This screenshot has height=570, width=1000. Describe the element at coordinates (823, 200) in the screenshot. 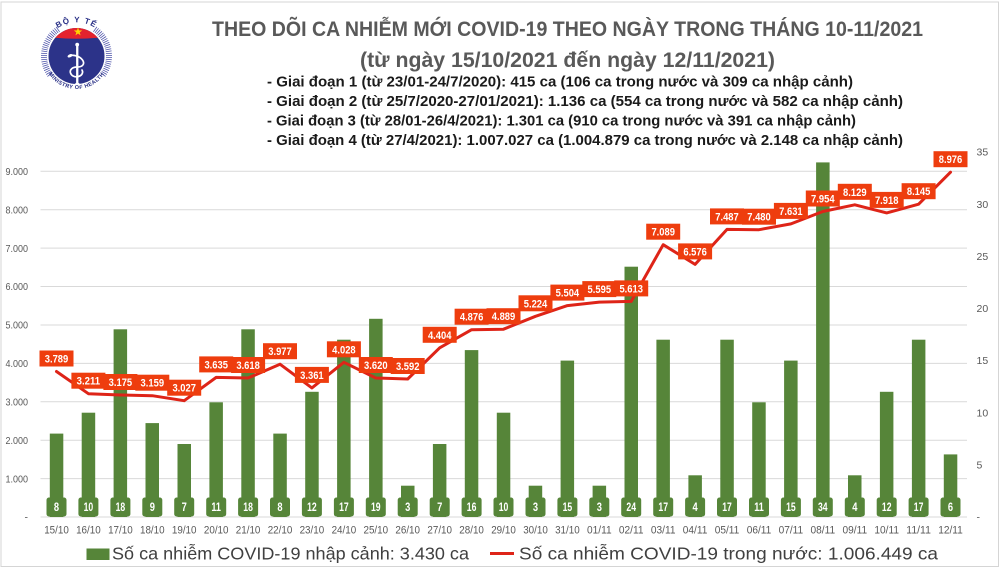

I see `svg-text: 7.954` at that location.